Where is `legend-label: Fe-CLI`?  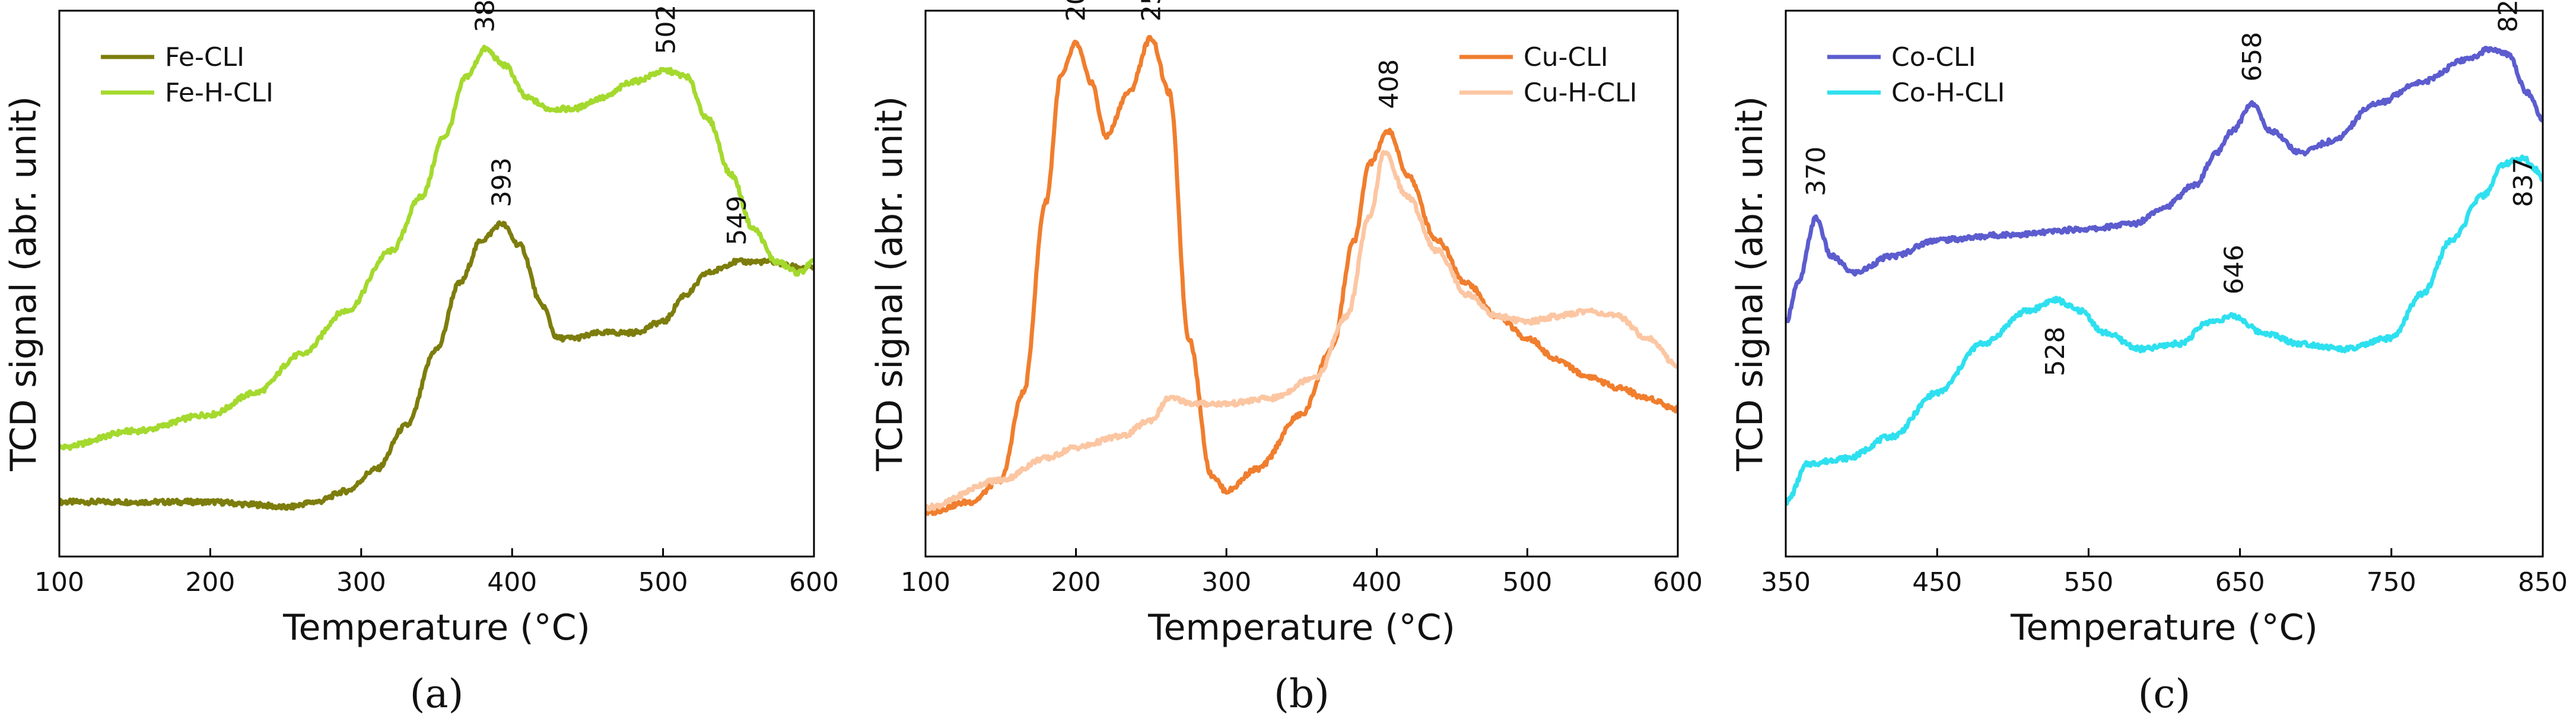 legend-label: Fe-CLI is located at coordinates (204, 57).